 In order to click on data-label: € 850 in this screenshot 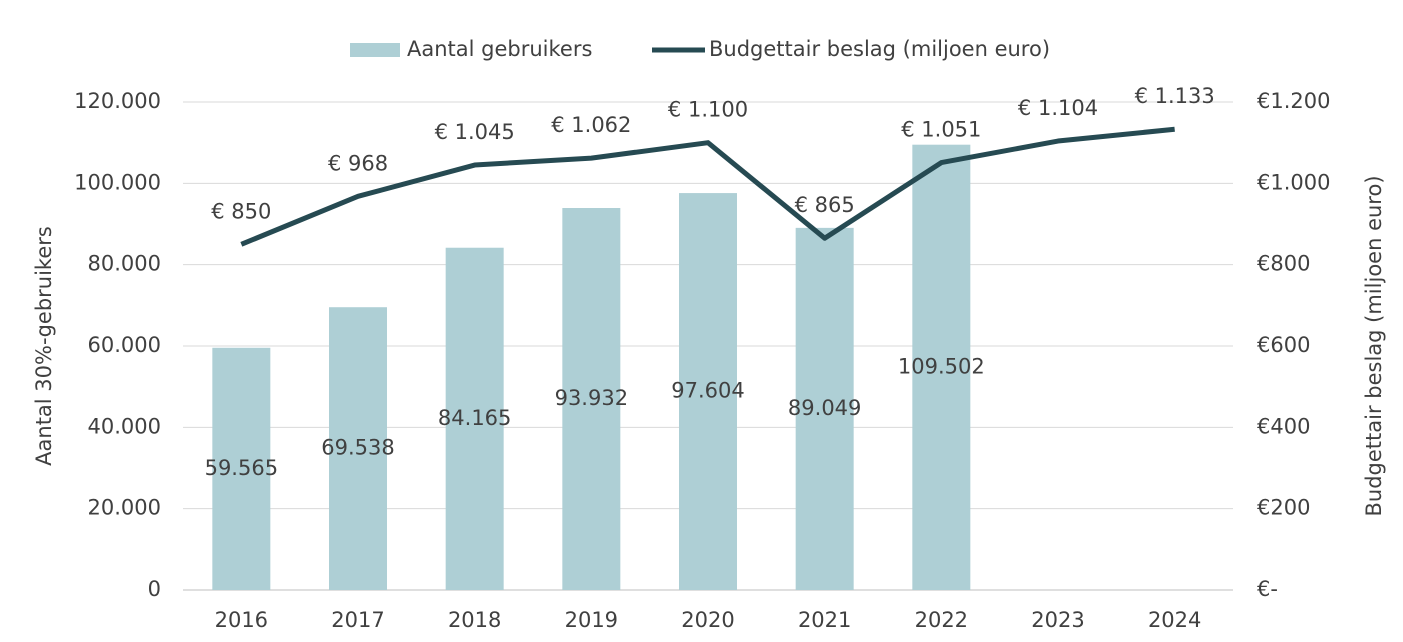, I will do `click(241, 211)`.